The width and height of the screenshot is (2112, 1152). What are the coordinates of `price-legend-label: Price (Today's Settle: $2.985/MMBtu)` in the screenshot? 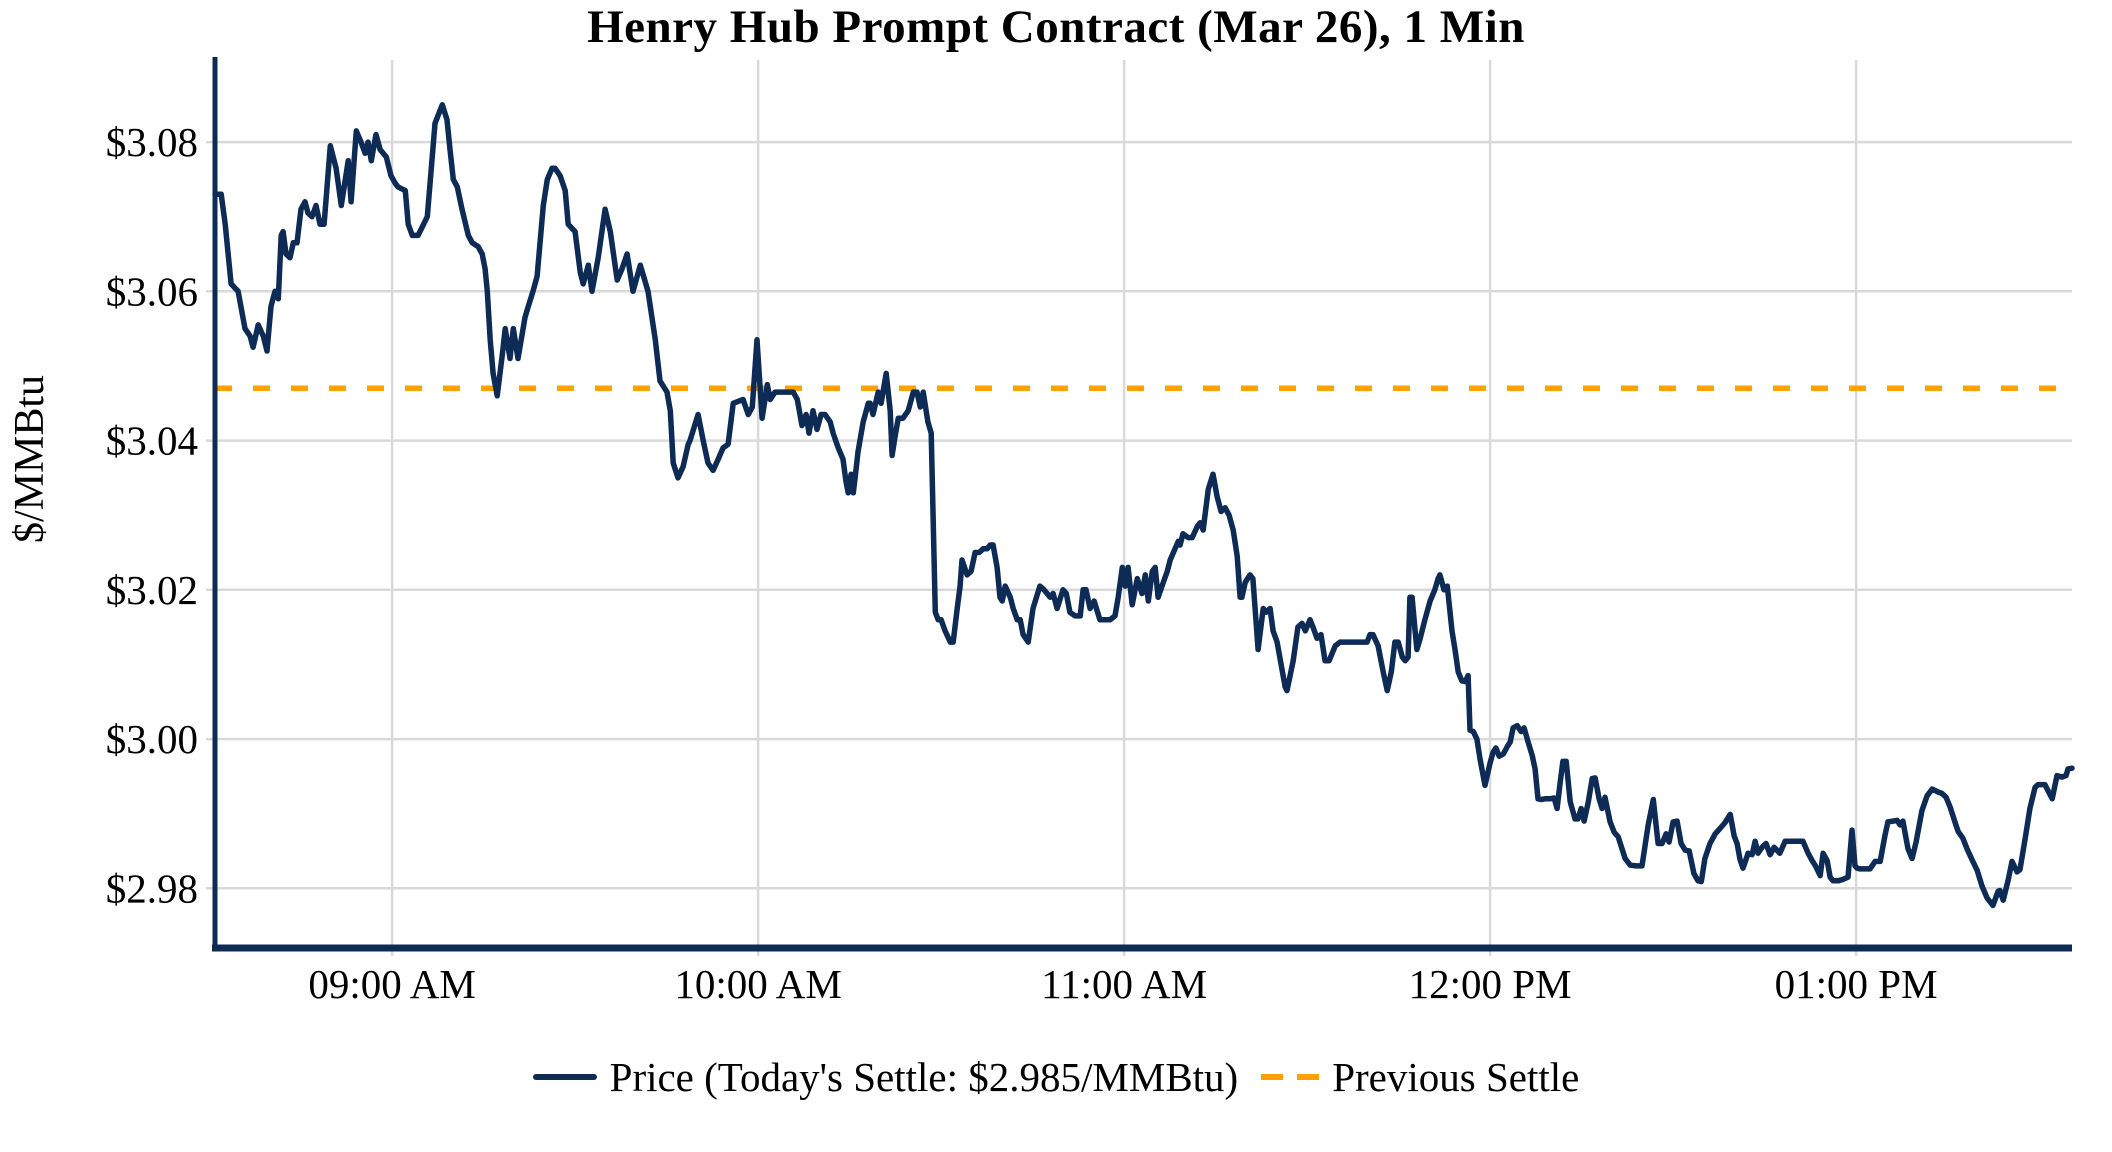 It's located at (924, 1077).